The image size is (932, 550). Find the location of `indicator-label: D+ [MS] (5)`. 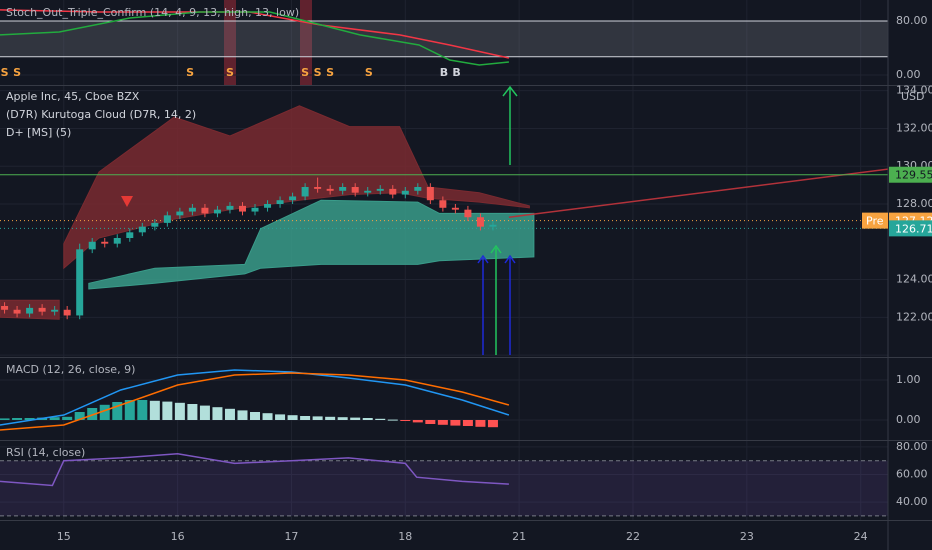

indicator-label: D+ [MS] (5) is located at coordinates (38, 132).